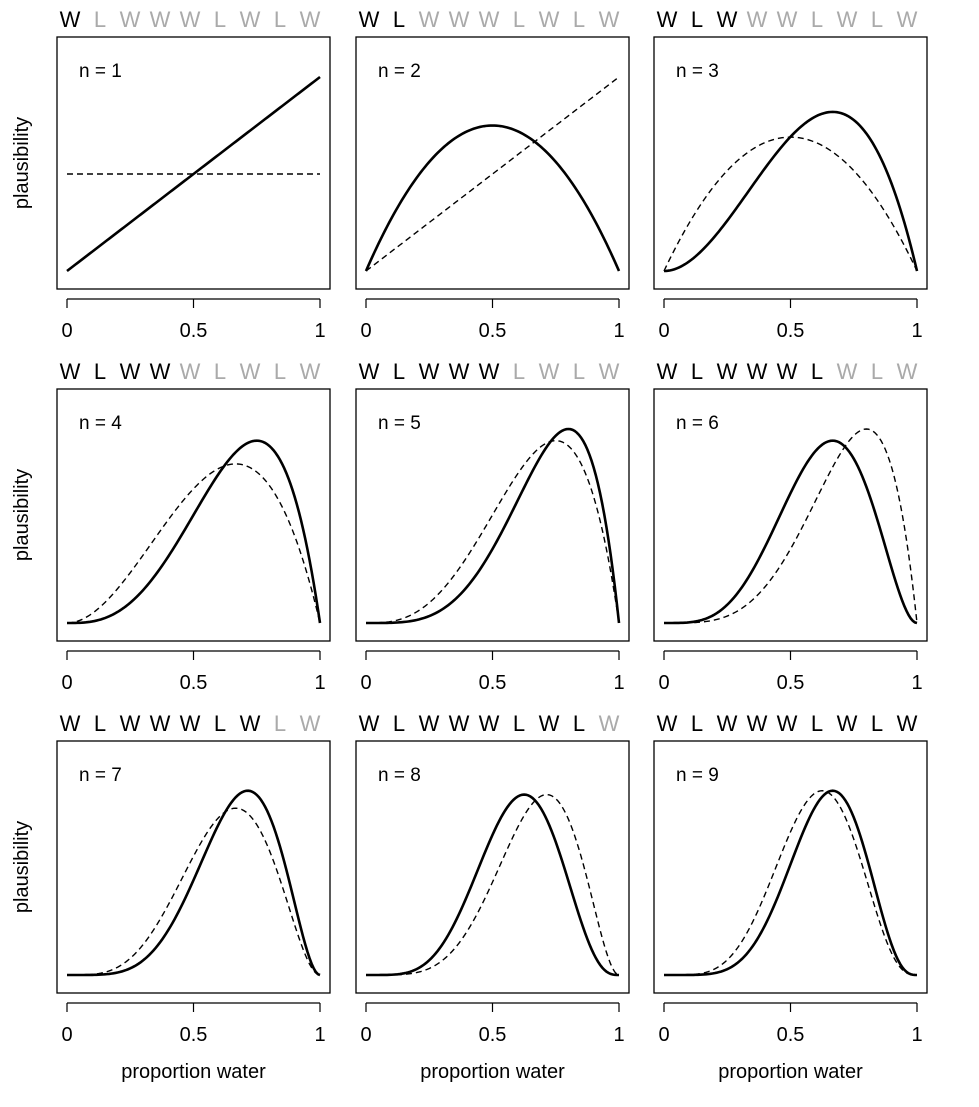 The width and height of the screenshot is (979, 1107). I want to click on panel-label: n = 3, so click(697, 71).